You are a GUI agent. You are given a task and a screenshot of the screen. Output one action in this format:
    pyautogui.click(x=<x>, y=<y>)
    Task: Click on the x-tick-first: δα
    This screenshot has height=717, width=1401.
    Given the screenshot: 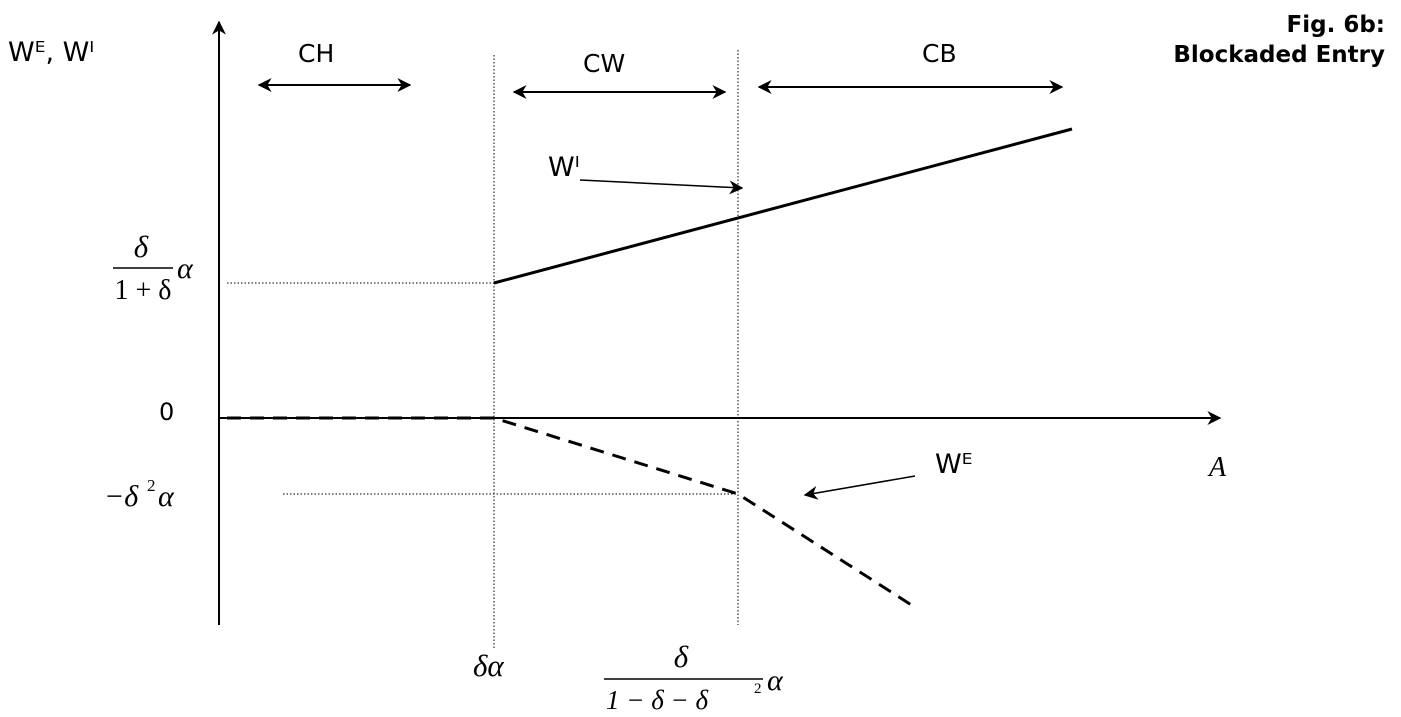 What is the action you would take?
    pyautogui.click(x=488, y=665)
    